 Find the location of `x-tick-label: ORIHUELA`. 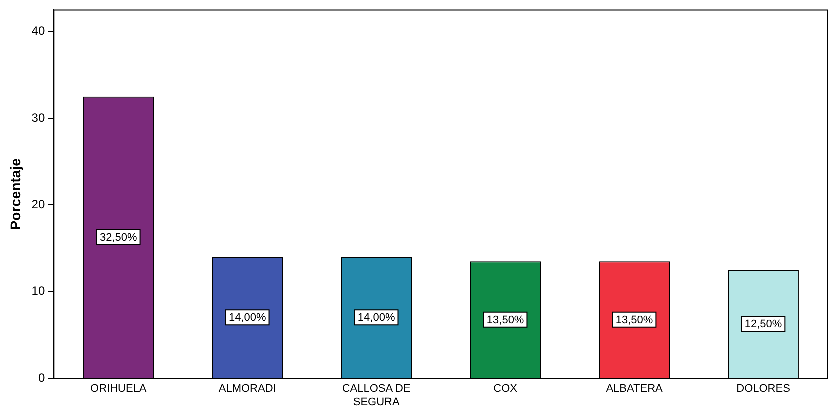

x-tick-label: ORIHUELA is located at coordinates (119, 389).